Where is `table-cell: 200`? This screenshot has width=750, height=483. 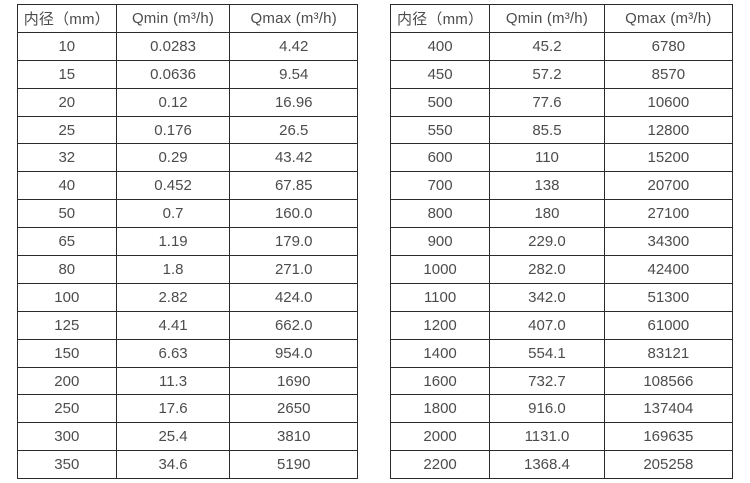 table-cell: 200 is located at coordinates (67, 381).